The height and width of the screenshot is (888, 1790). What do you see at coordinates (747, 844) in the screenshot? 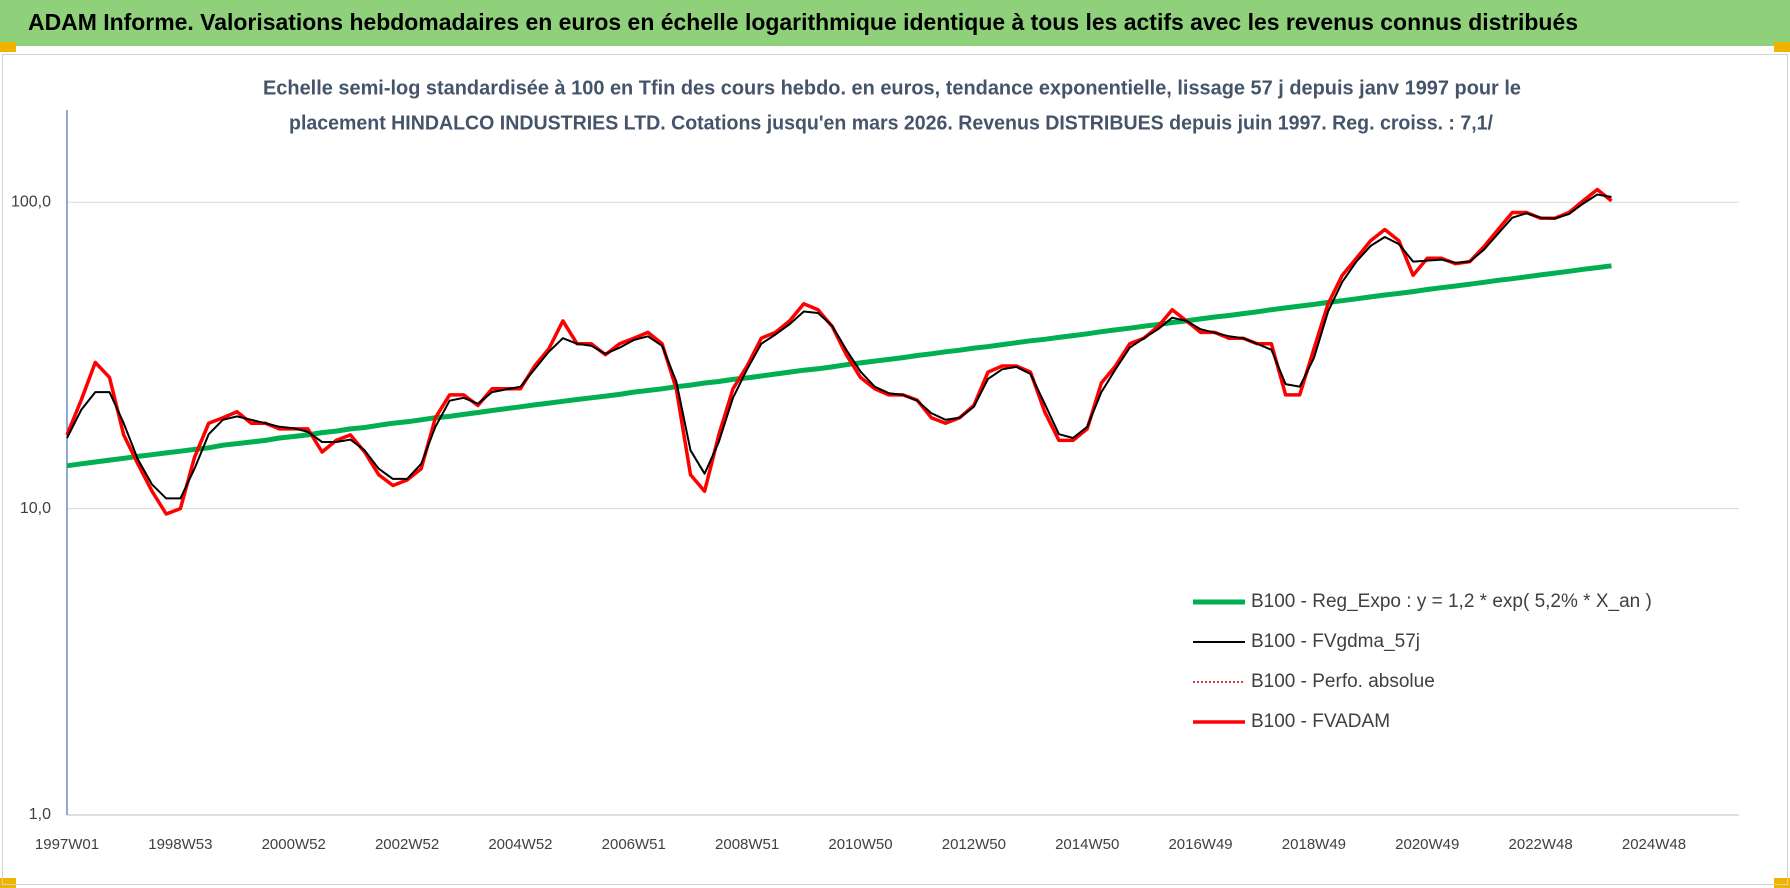
I see `x-tick-label: 2008W51` at bounding box center [747, 844].